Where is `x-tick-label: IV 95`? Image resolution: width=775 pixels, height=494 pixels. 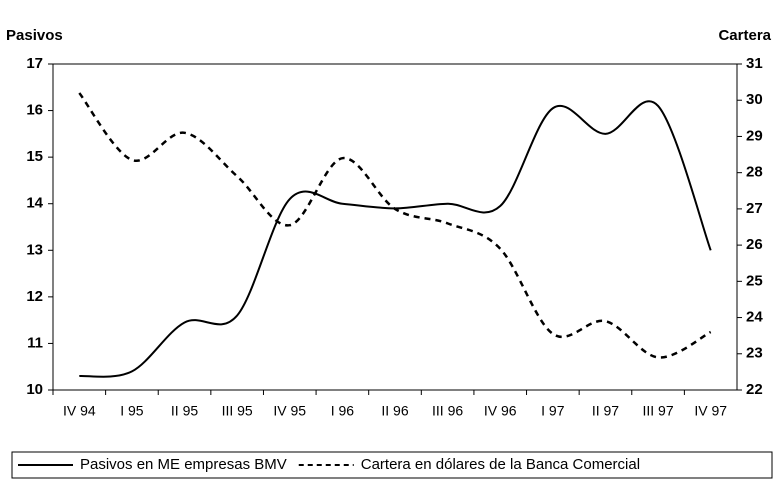
x-tick-label: IV 95 is located at coordinates (289, 411).